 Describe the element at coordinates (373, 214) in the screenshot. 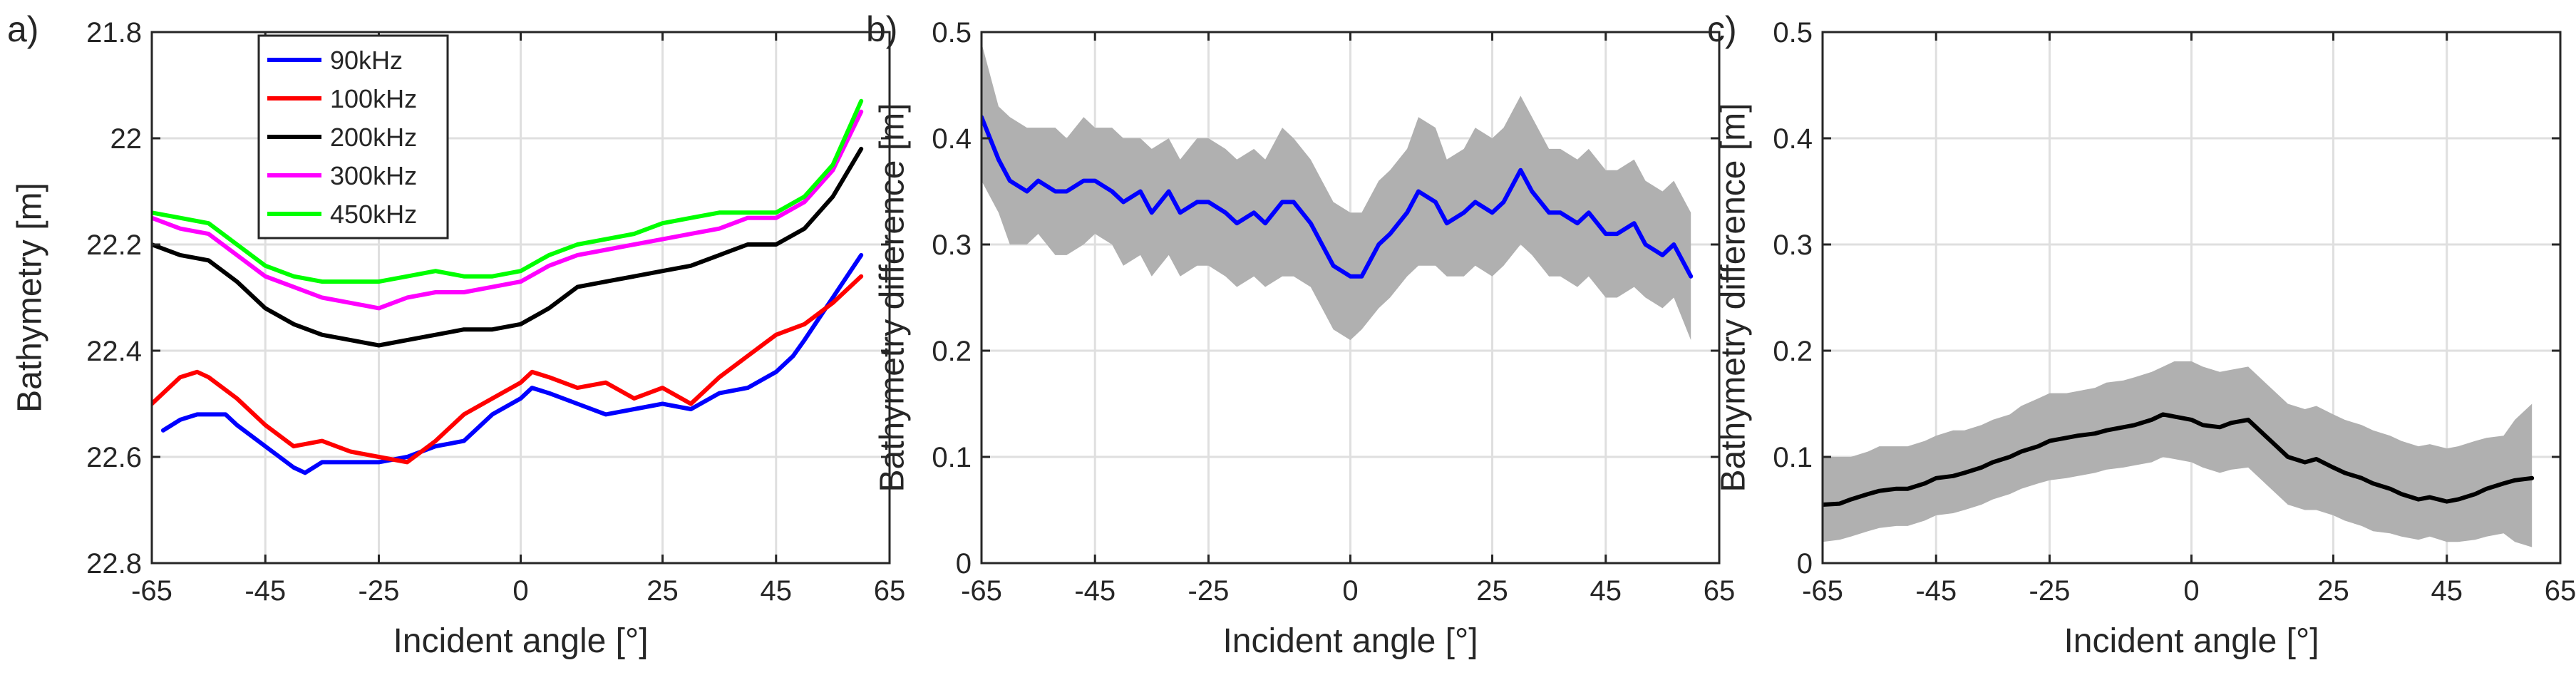

I see `legend-entry-label: 450kHz` at that location.